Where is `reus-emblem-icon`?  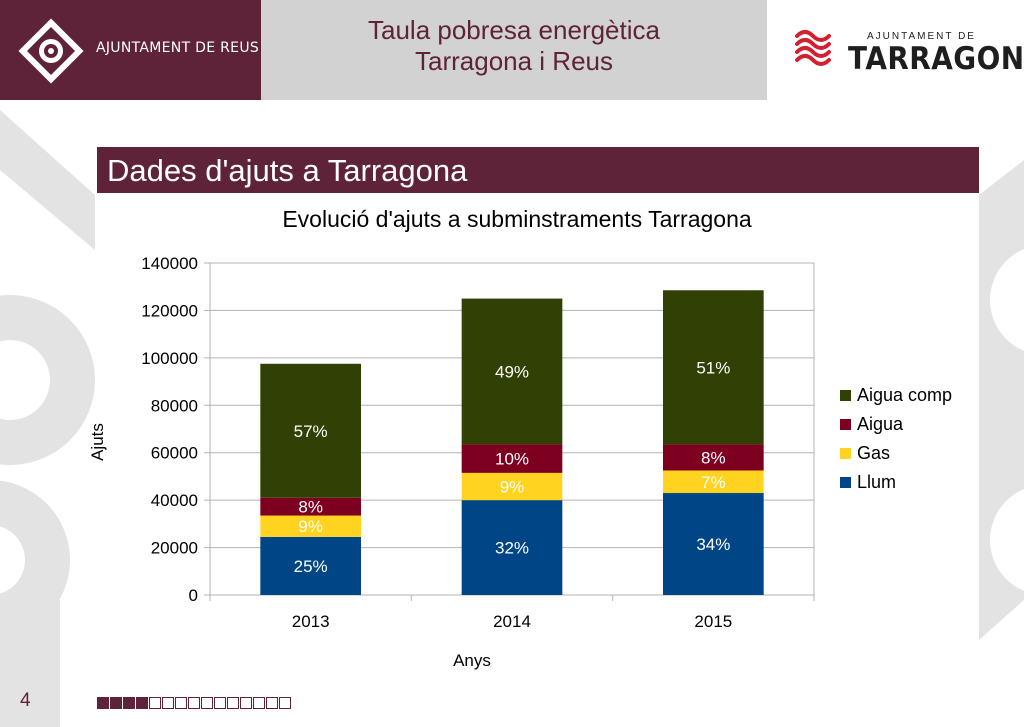
reus-emblem-icon is located at coordinates (51, 51).